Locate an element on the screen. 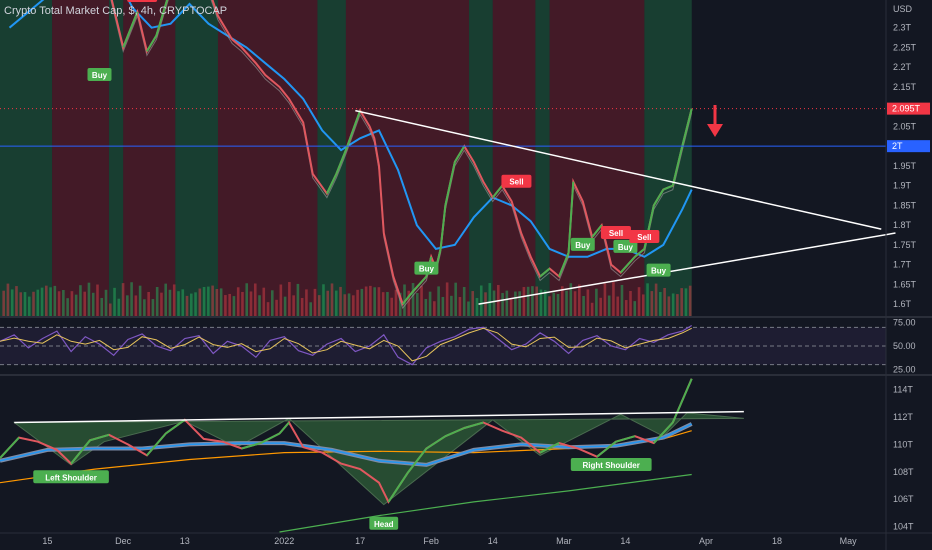  signal-label: Buy is located at coordinates (583, 245).